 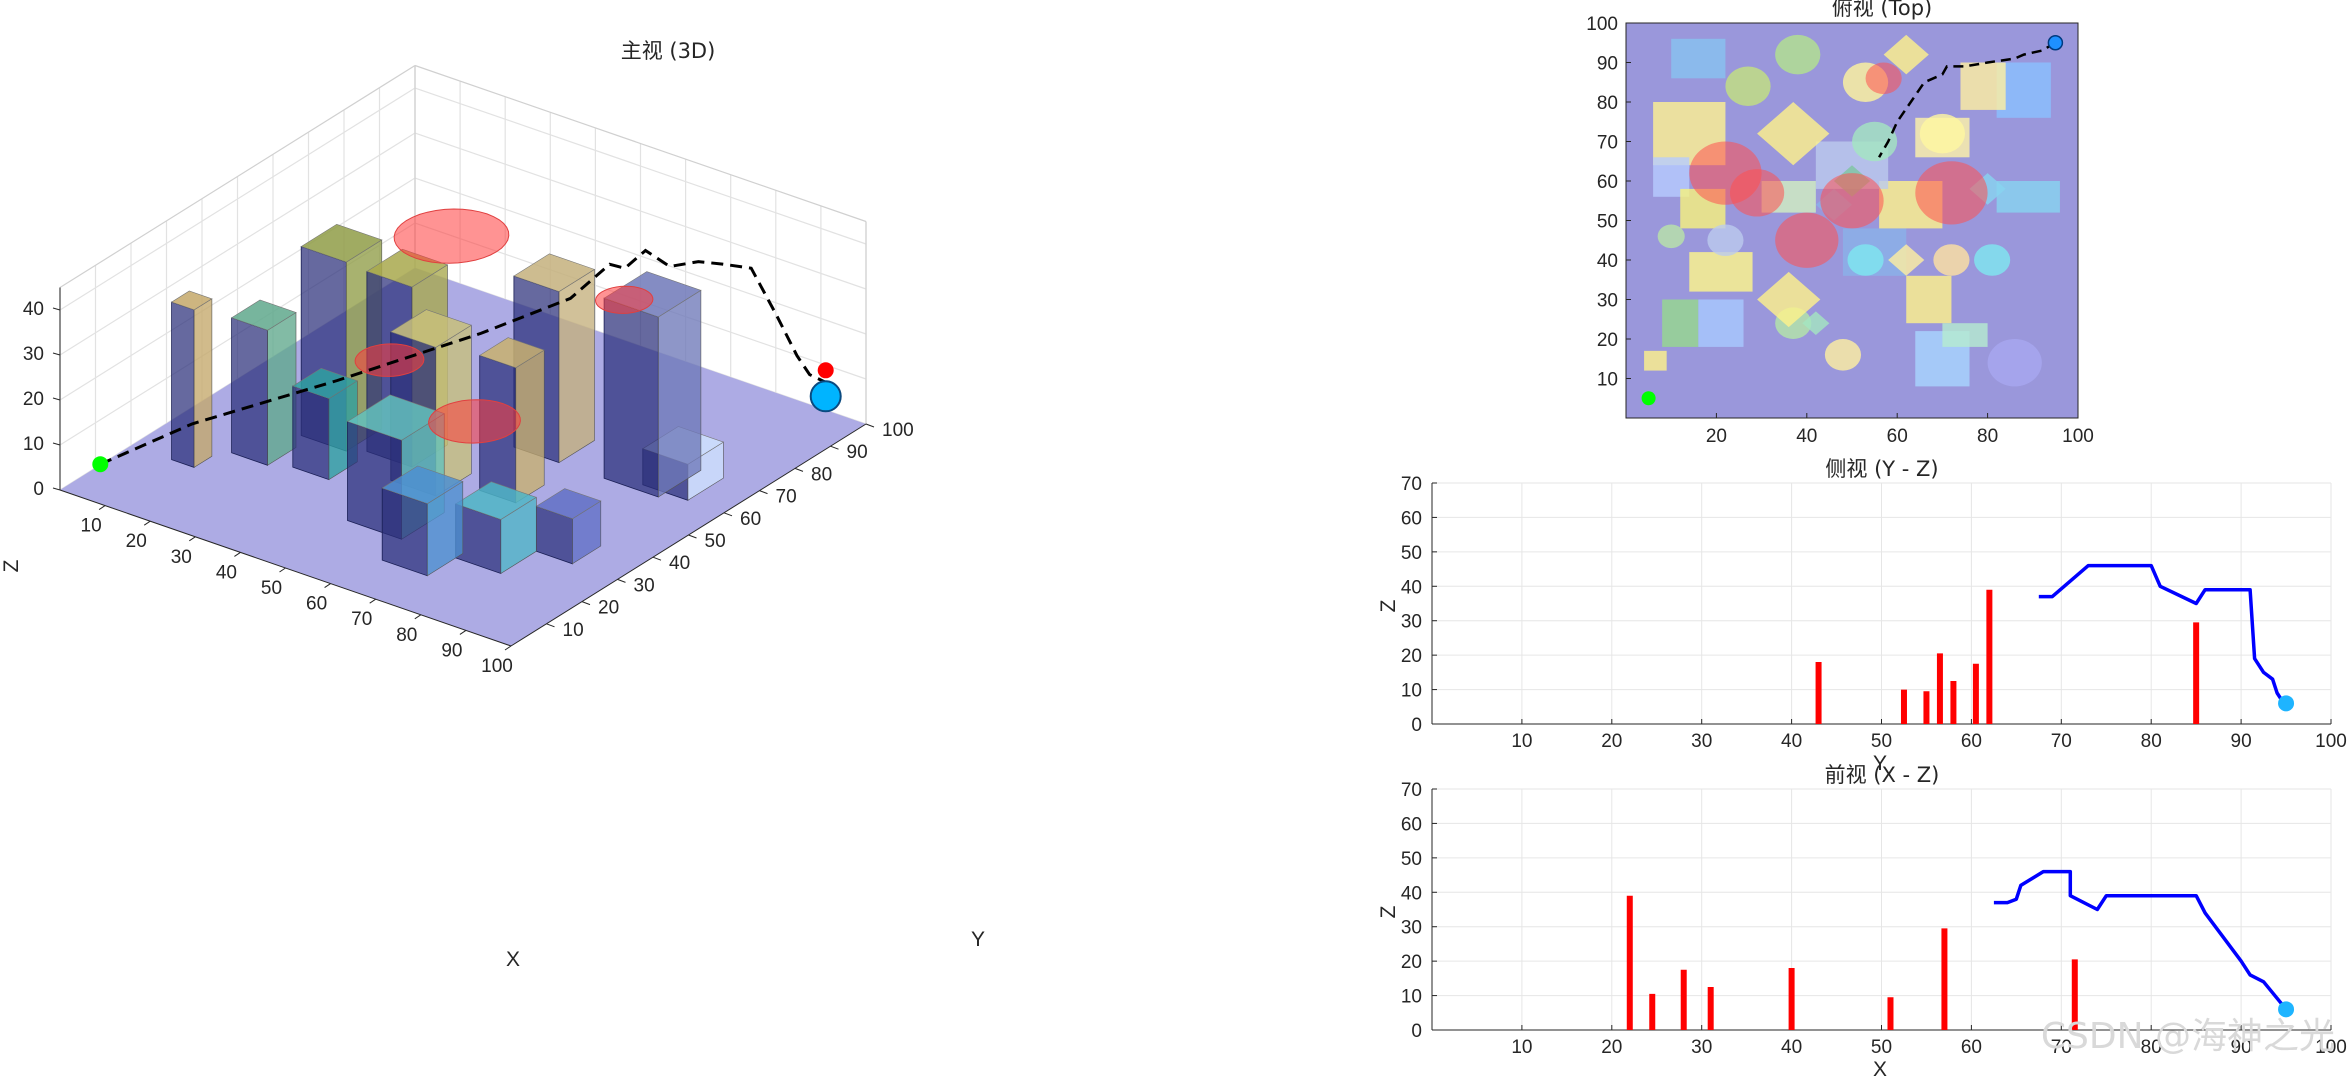 I want to click on main-3d-ylabel: Y, so click(x=978, y=939).